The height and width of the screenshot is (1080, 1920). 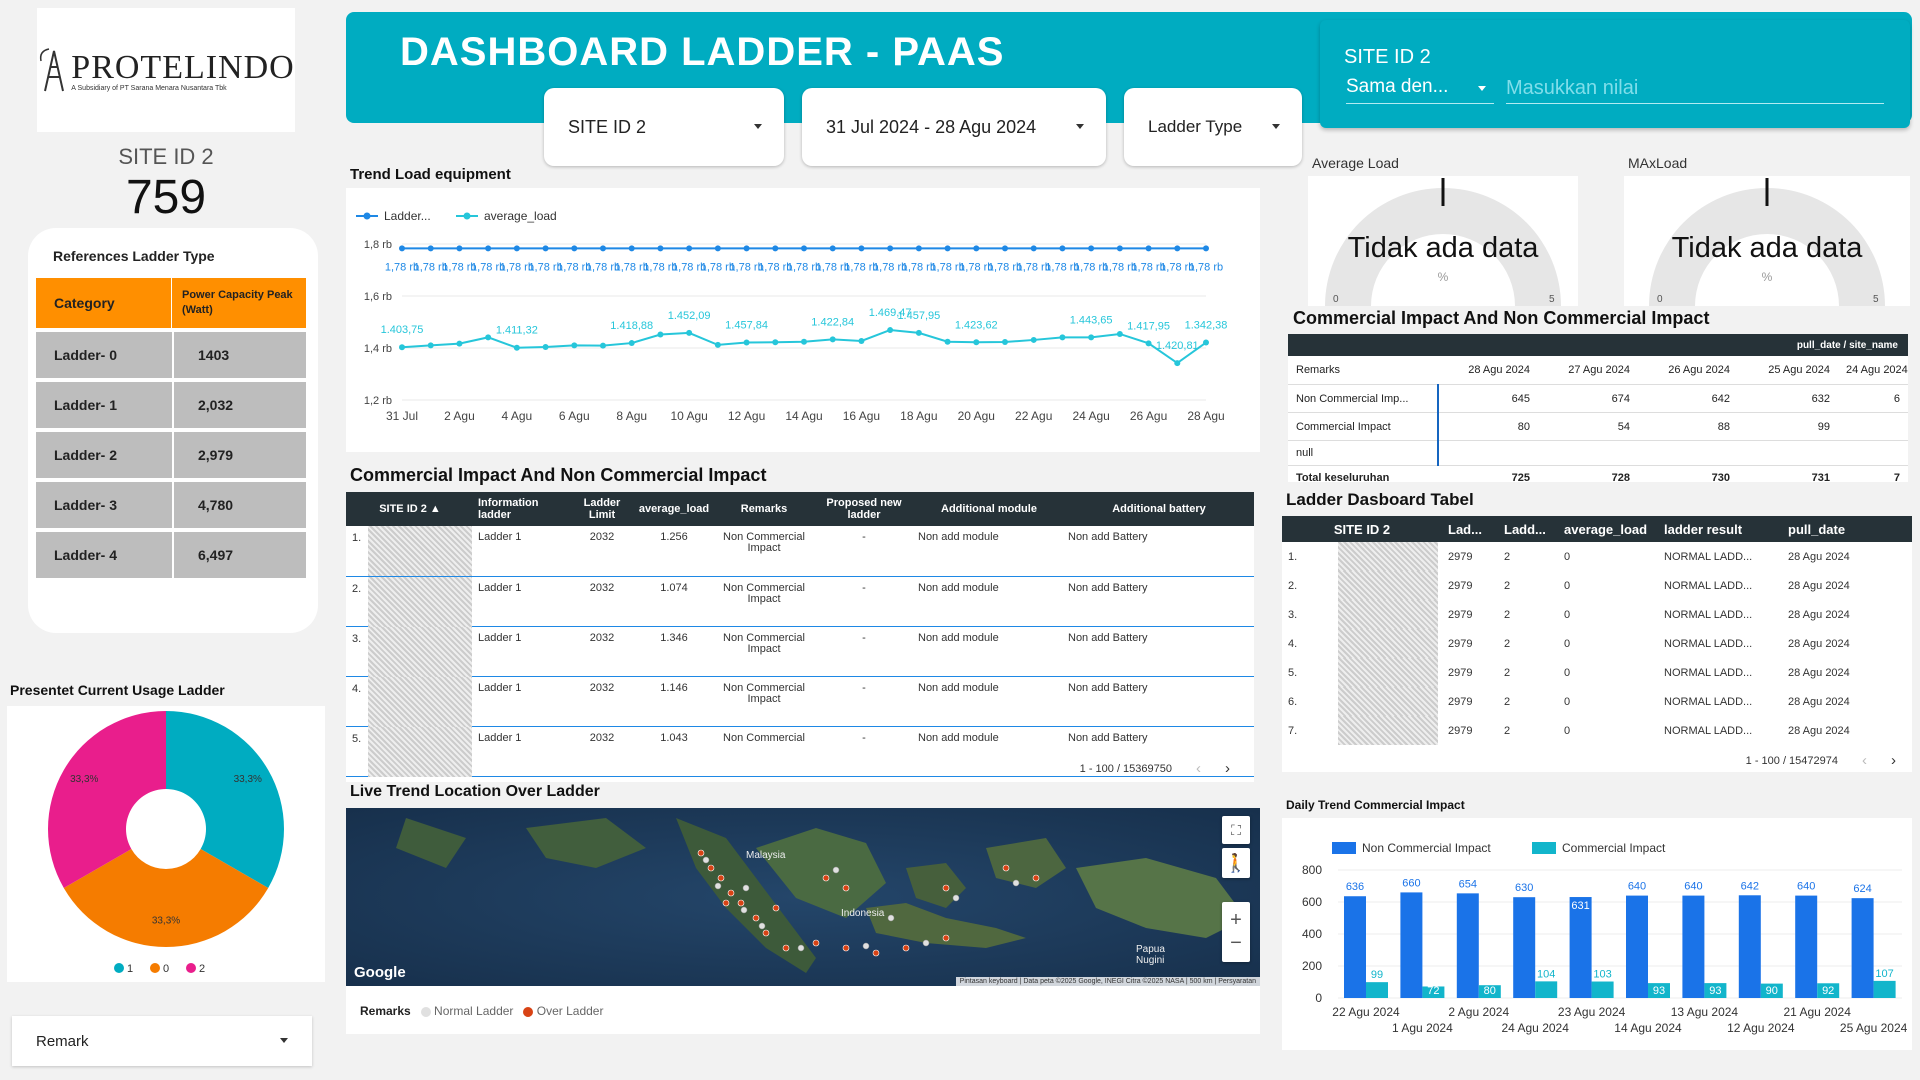 What do you see at coordinates (1227, 768) in the screenshot?
I see `chevron-right-icon: ›` at bounding box center [1227, 768].